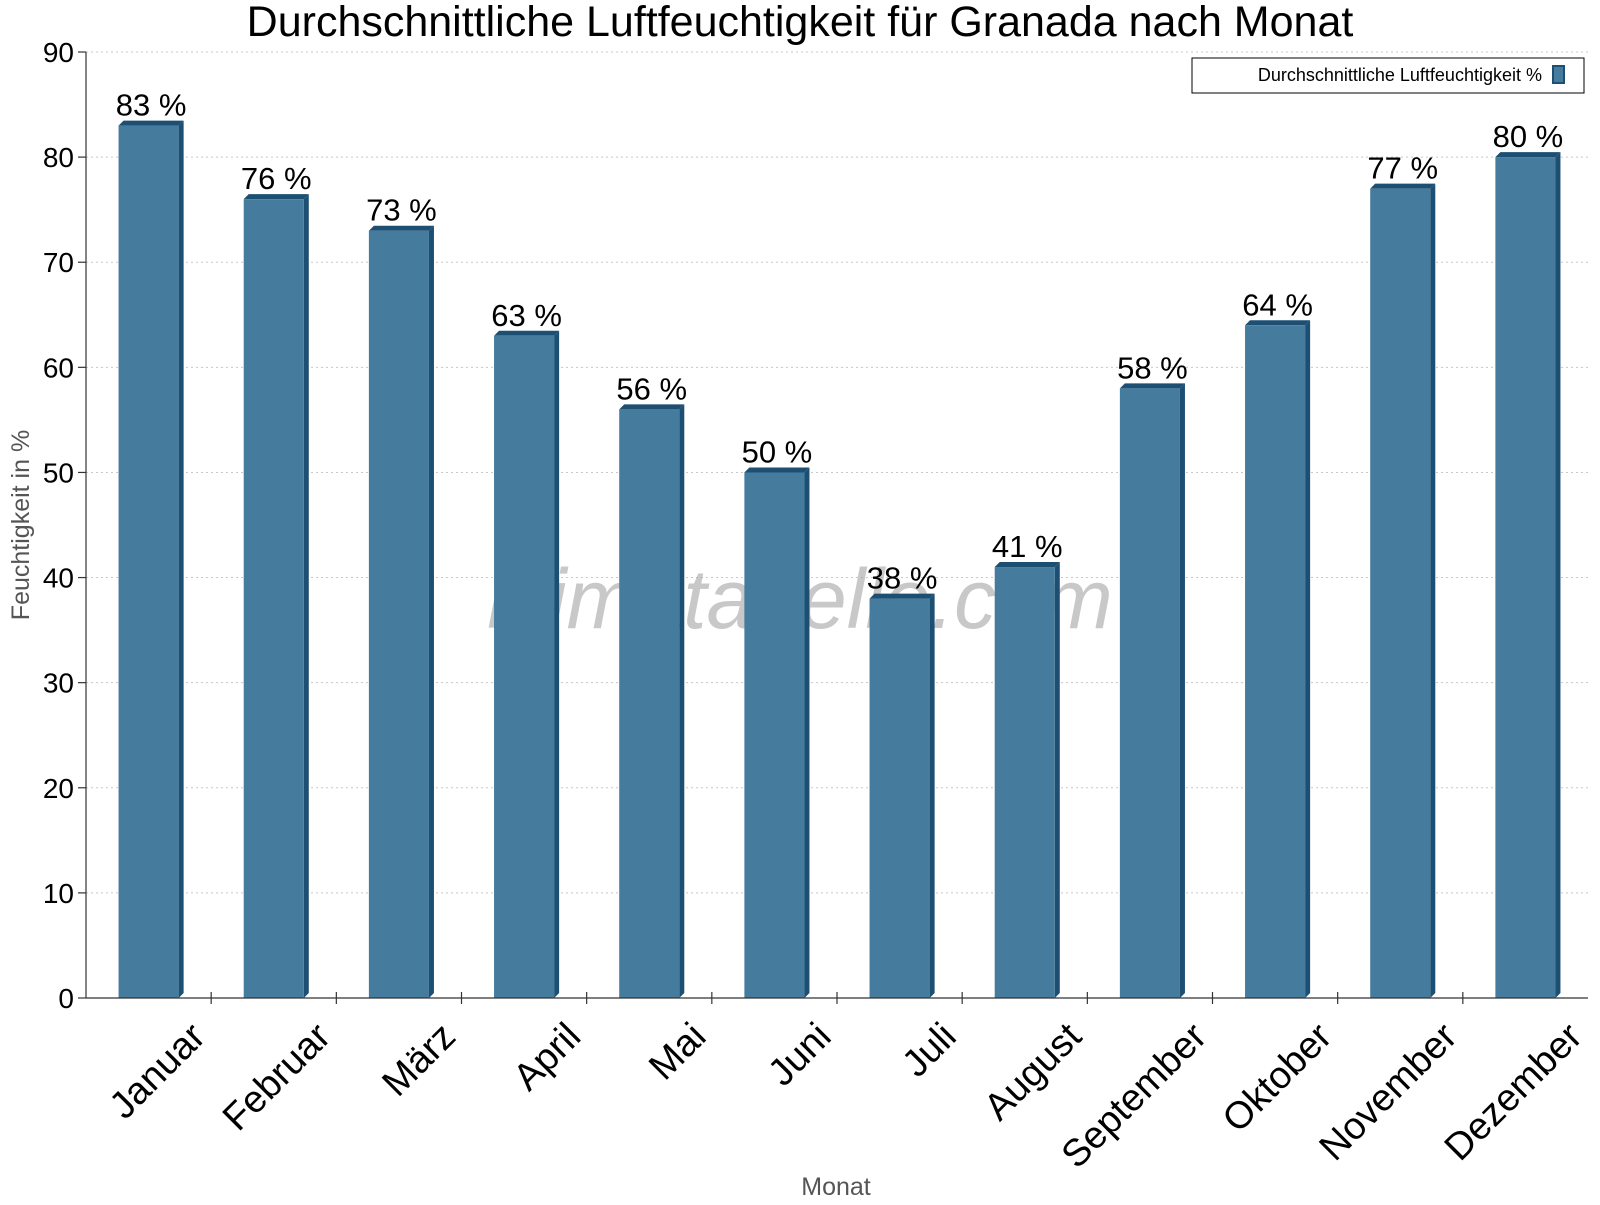 The width and height of the screenshot is (1600, 1205). I want to click on x-tick-label: März, so click(419, 1059).